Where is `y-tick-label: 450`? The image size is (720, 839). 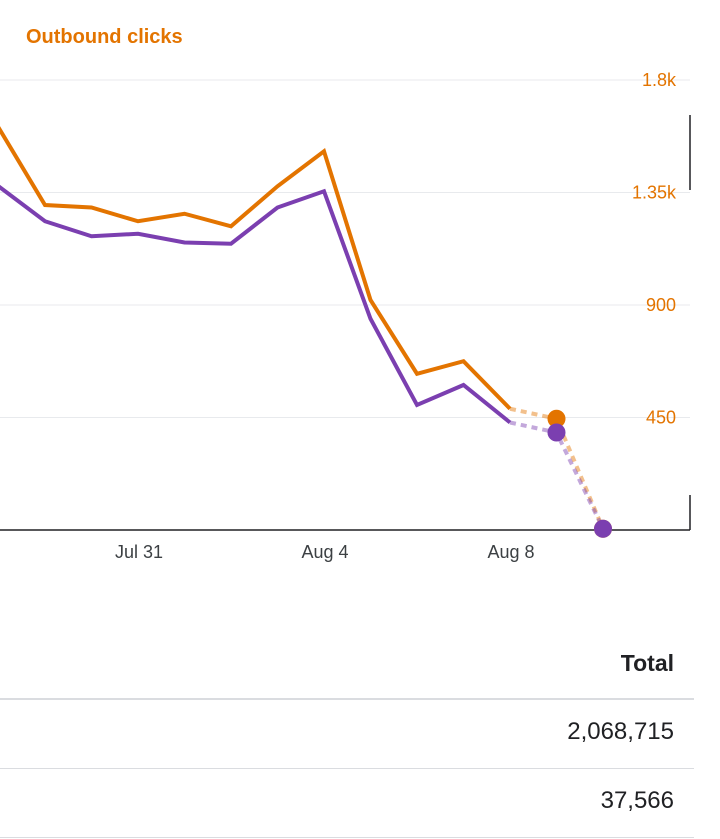 y-tick-label: 450 is located at coordinates (661, 418).